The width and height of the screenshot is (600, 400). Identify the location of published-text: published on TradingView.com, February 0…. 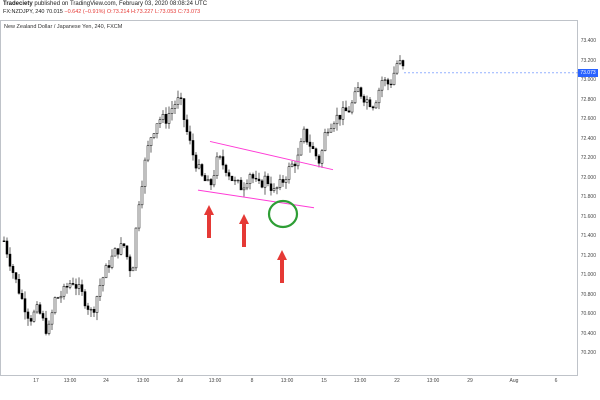
(121, 4).